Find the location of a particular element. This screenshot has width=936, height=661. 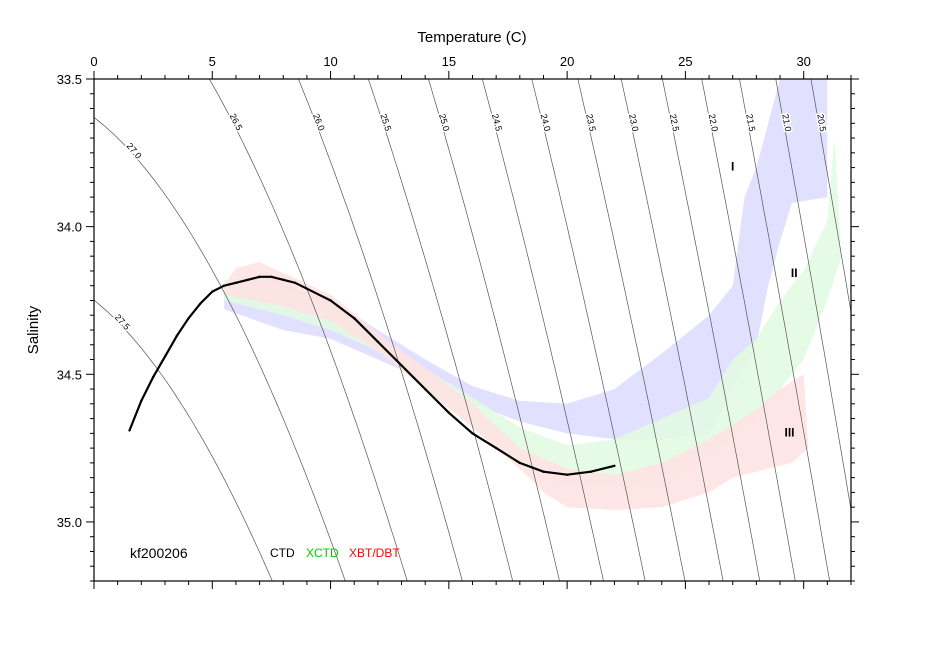

isopycnal-label: 27.5 is located at coordinates (122, 322).